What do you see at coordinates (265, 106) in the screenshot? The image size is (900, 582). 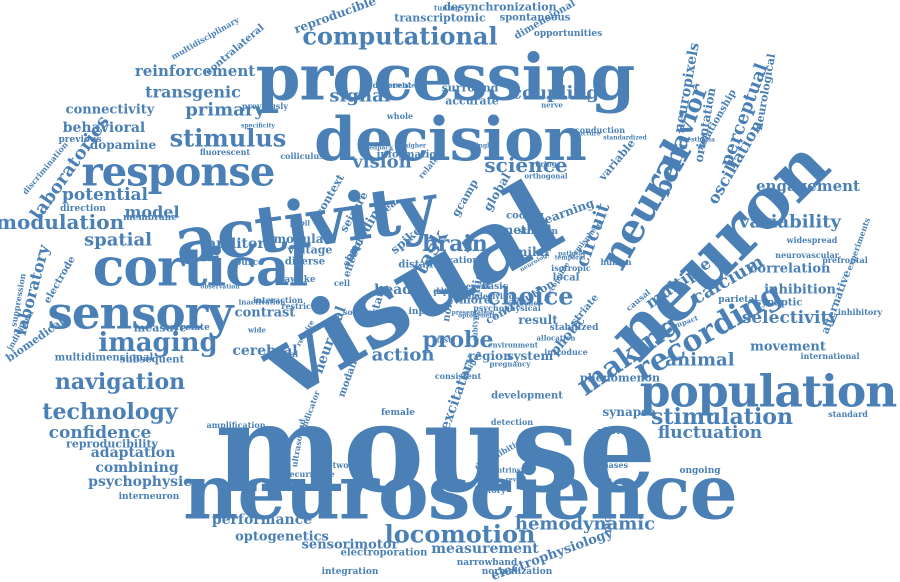 I see `word-previously: previously` at bounding box center [265, 106].